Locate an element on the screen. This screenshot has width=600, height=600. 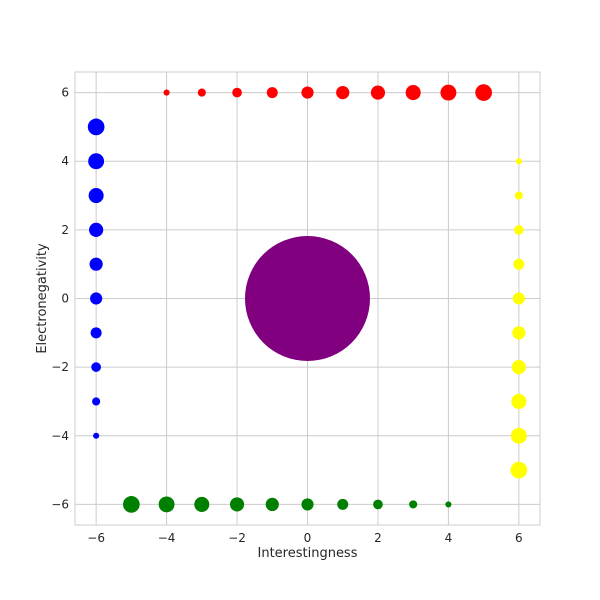
y-tick-label: 2 is located at coordinates (65, 230).